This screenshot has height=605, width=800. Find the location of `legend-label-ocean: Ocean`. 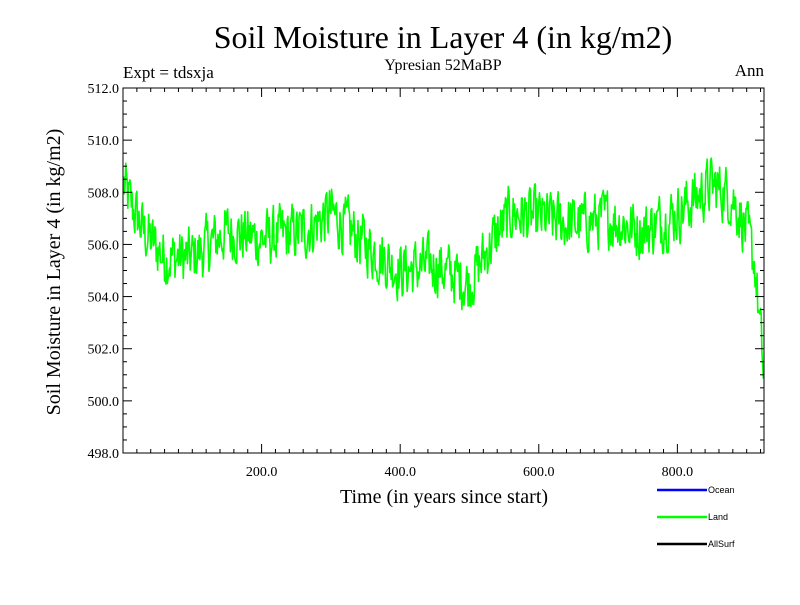

legend-label-ocean: Ocean is located at coordinates (721, 490).